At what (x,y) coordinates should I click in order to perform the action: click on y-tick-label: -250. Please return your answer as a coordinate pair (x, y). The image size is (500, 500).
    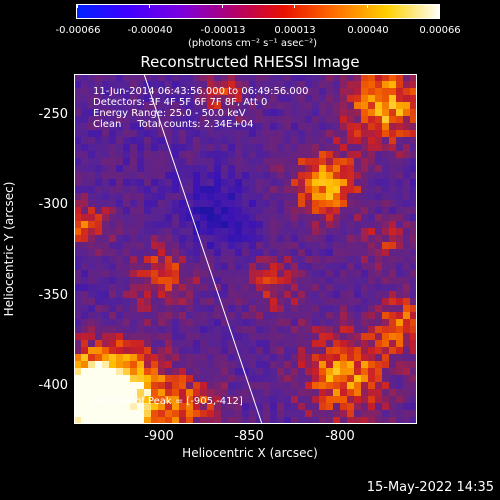
    Looking at the image, I should click on (53, 114).